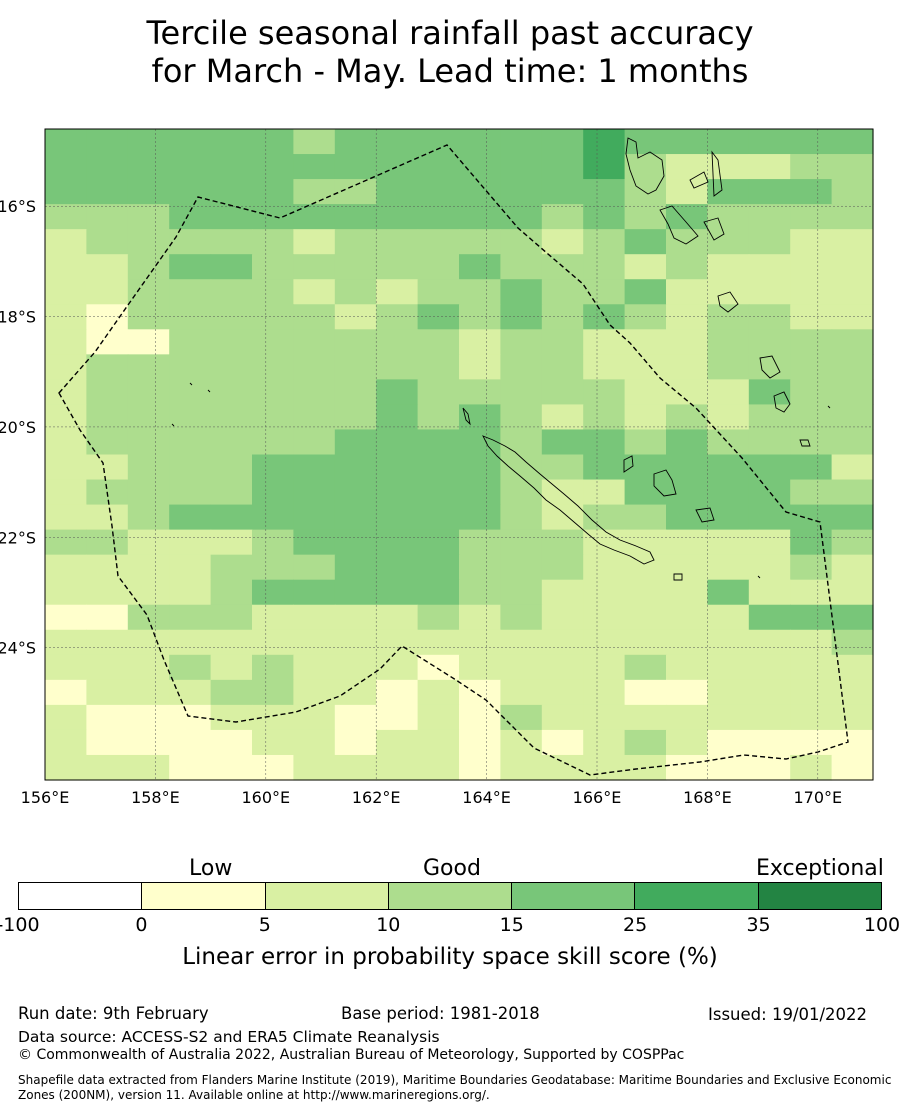 The width and height of the screenshot is (900, 1110). I want to click on category-low: Low, so click(211, 868).